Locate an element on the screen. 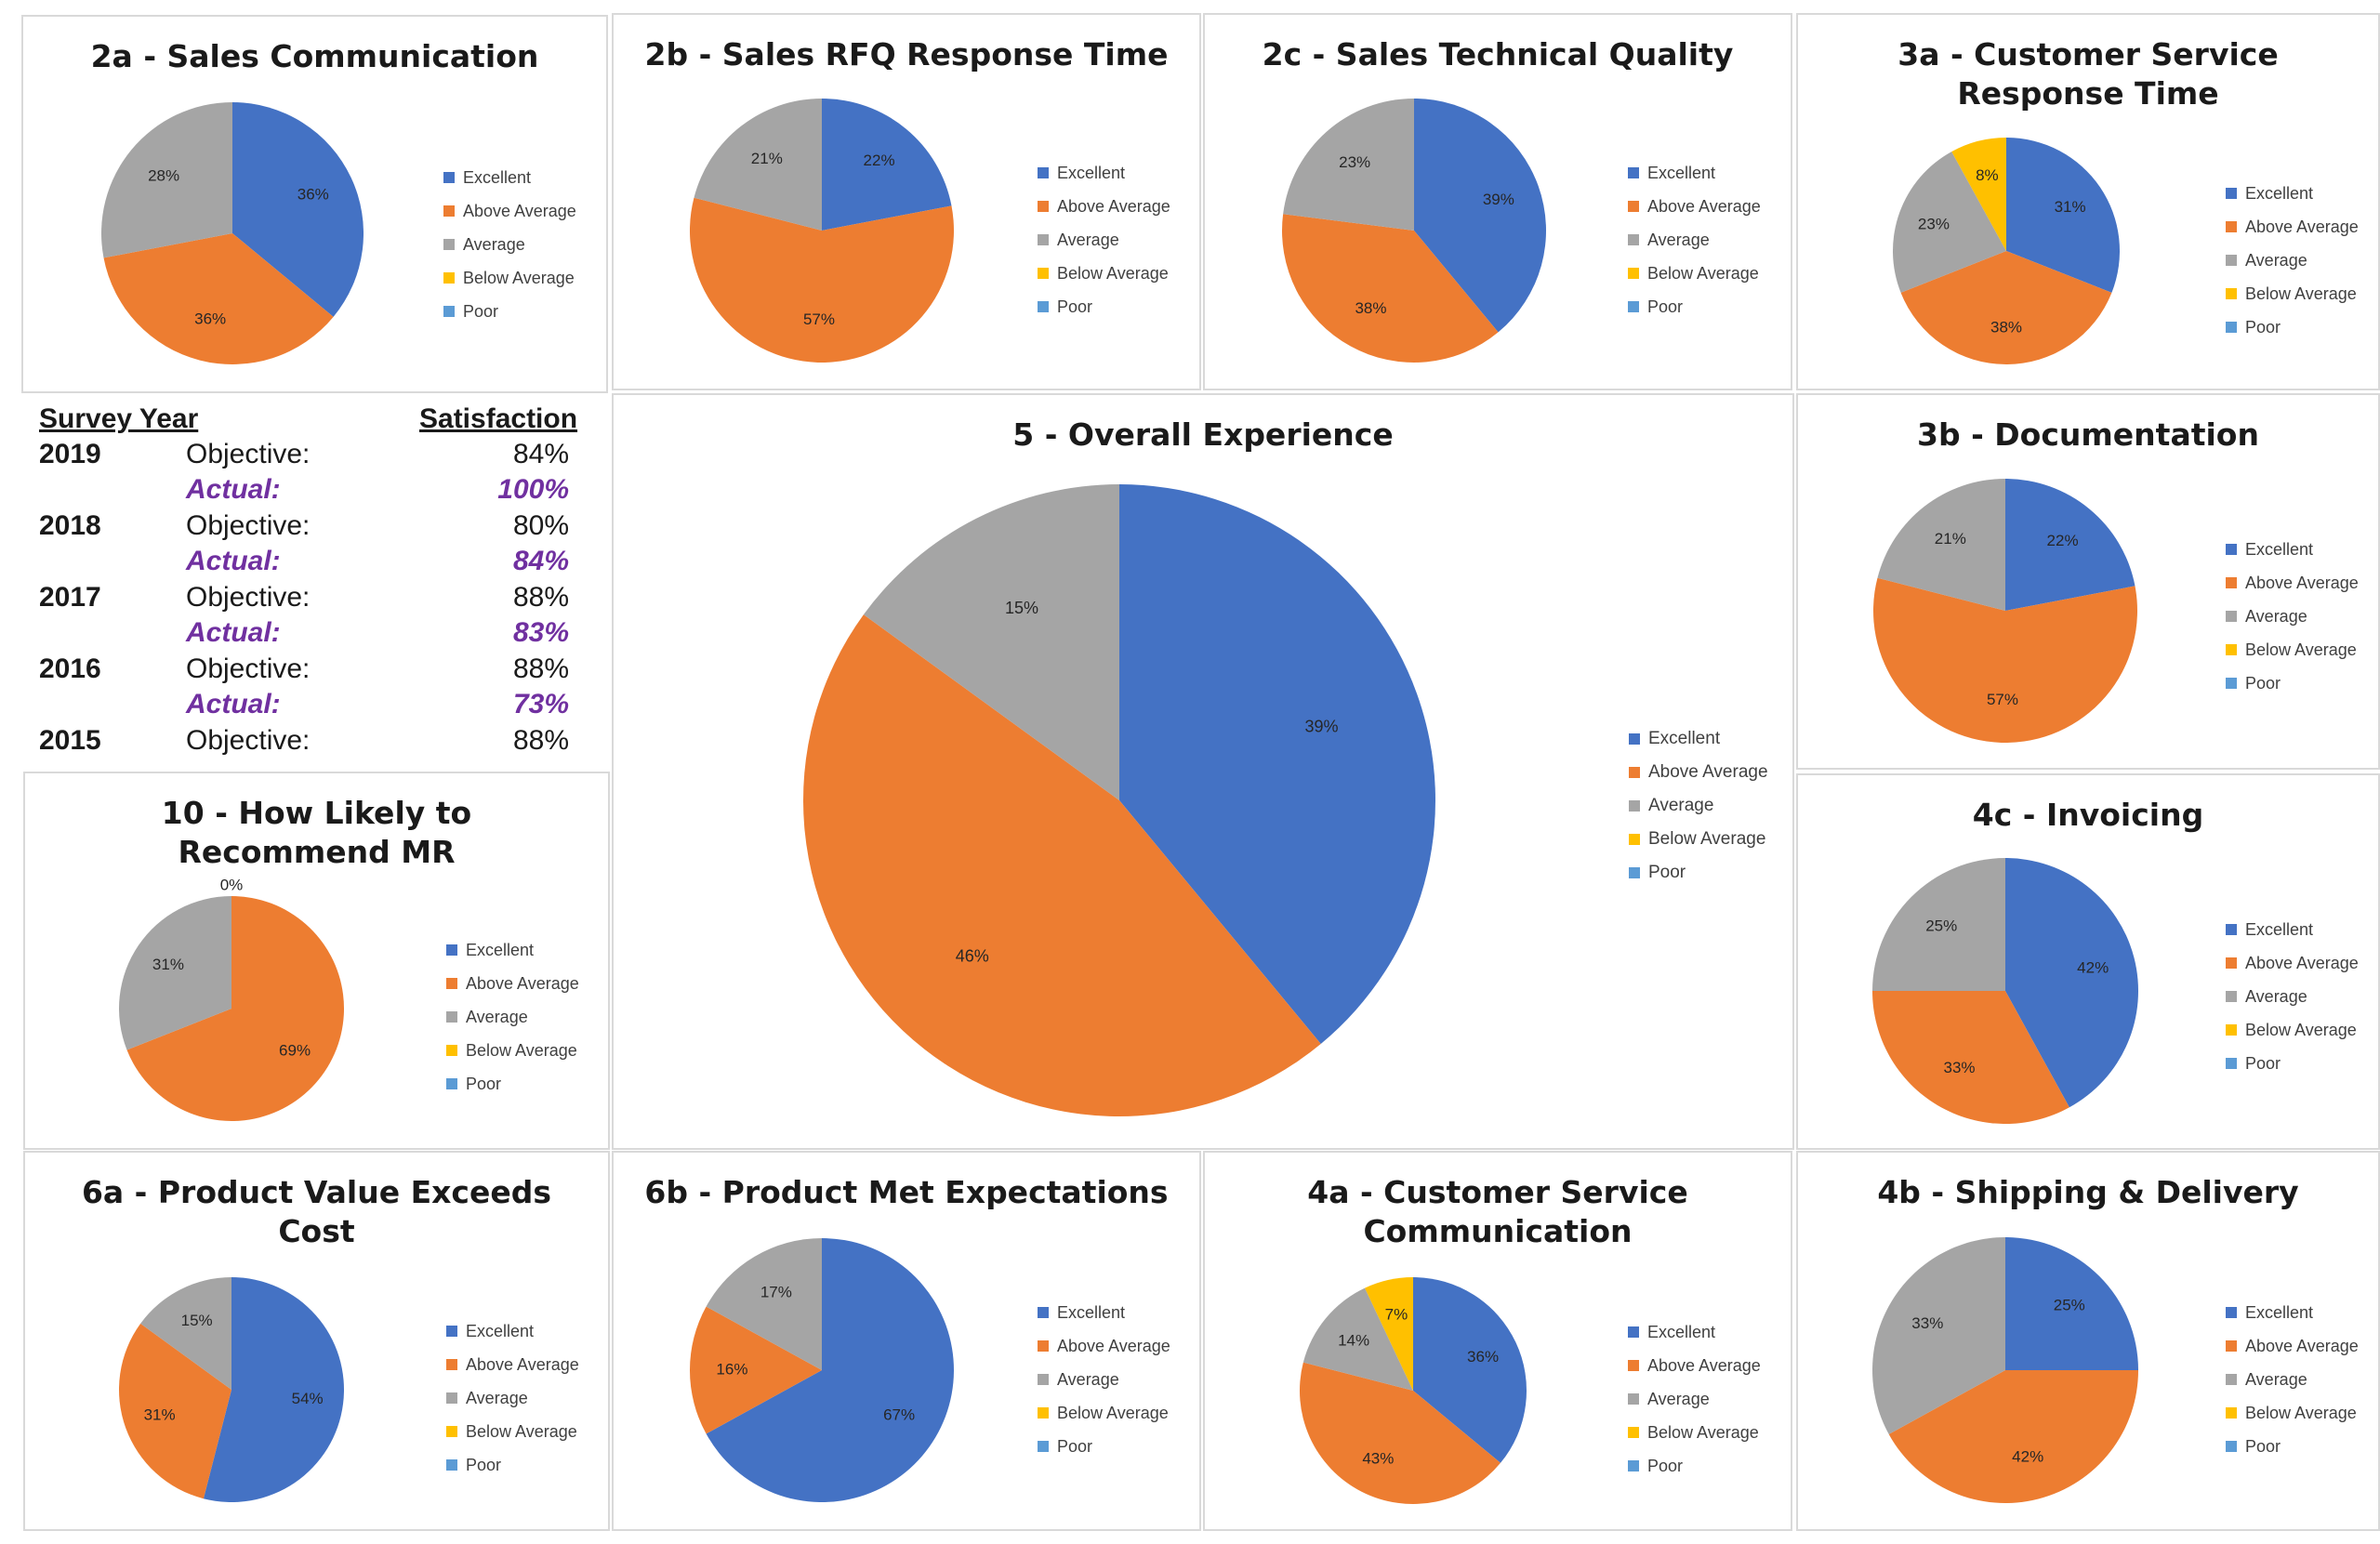 The height and width of the screenshot is (1544, 2380). survey-year: 2018 is located at coordinates (70, 526).